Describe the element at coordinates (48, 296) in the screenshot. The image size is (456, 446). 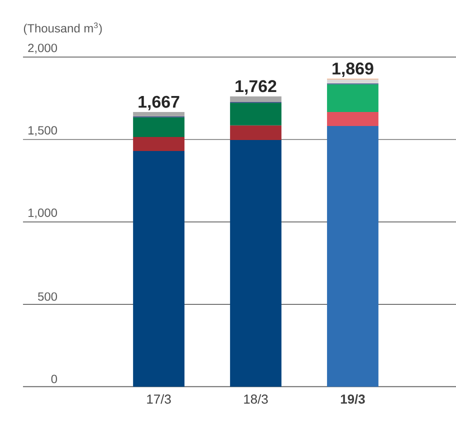
I see `y-tick-label: 500` at that location.